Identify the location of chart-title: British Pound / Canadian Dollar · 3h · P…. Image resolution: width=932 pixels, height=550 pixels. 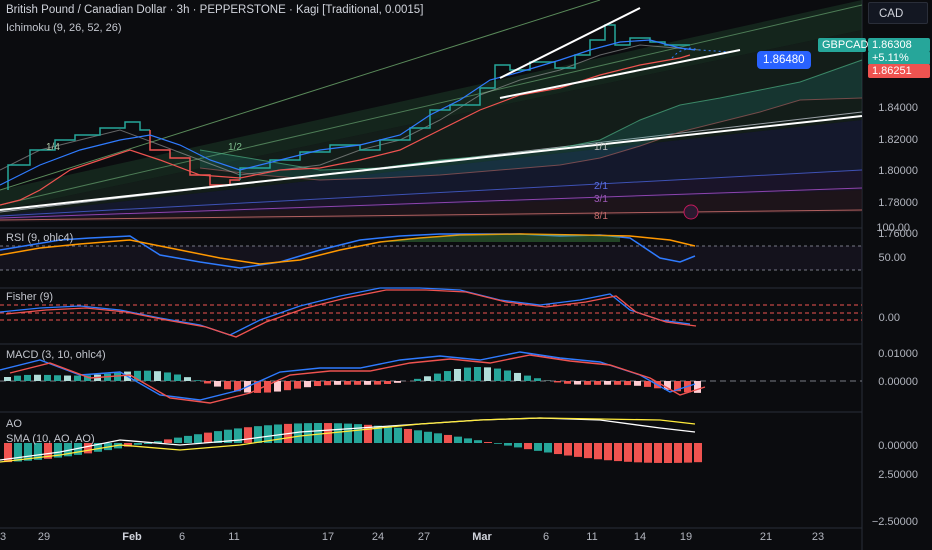
(215, 10).